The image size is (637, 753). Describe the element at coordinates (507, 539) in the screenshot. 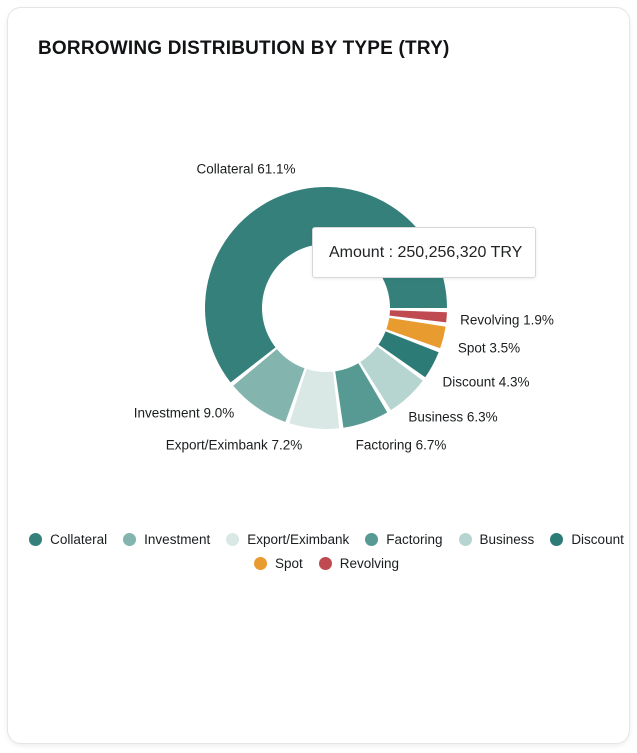

I see `legend-label-business: Business` at that location.